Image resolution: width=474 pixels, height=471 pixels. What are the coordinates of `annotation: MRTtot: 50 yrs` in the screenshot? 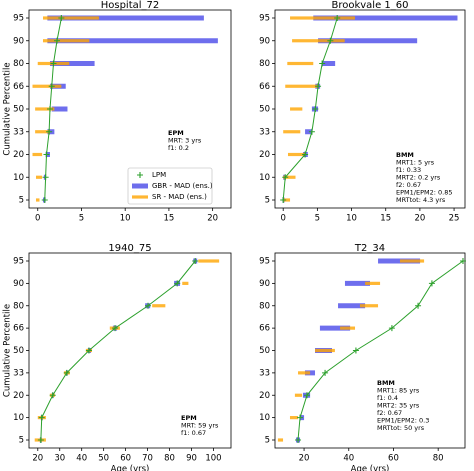 It's located at (401, 428).